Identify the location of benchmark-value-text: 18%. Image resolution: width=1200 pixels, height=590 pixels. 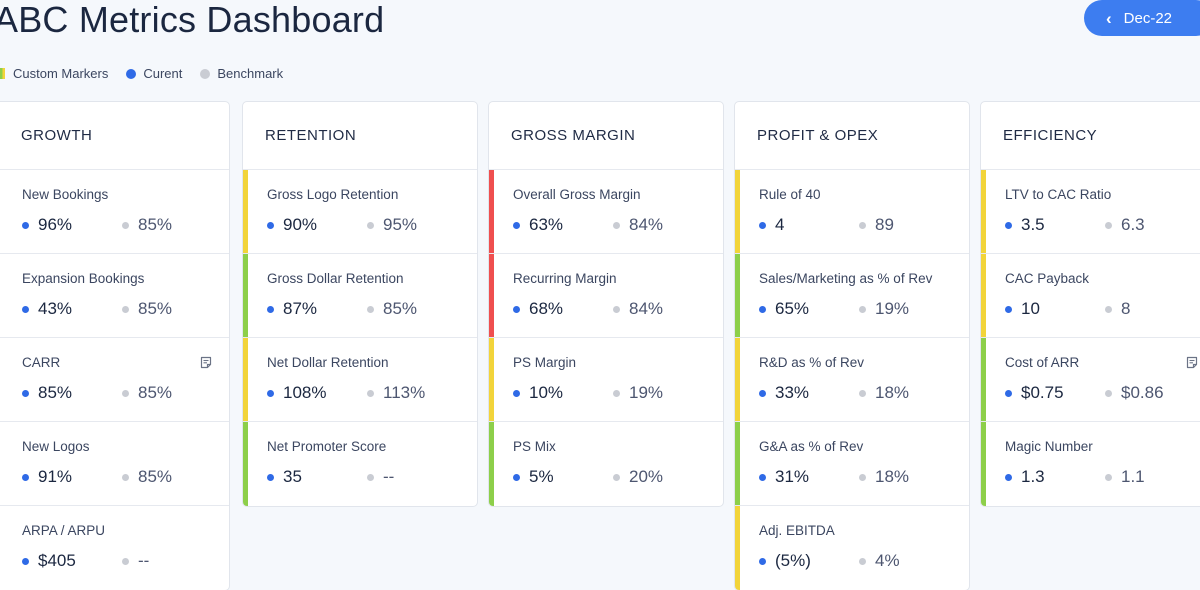
(892, 392).